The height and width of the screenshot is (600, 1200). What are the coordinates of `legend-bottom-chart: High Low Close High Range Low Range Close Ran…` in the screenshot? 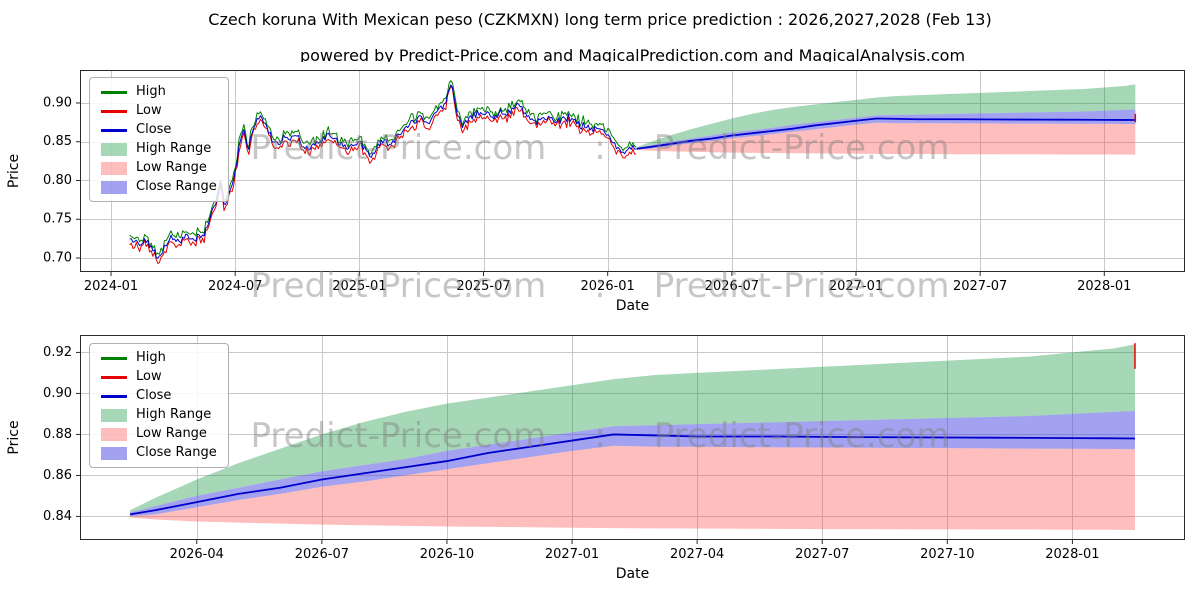 It's located at (159, 405).